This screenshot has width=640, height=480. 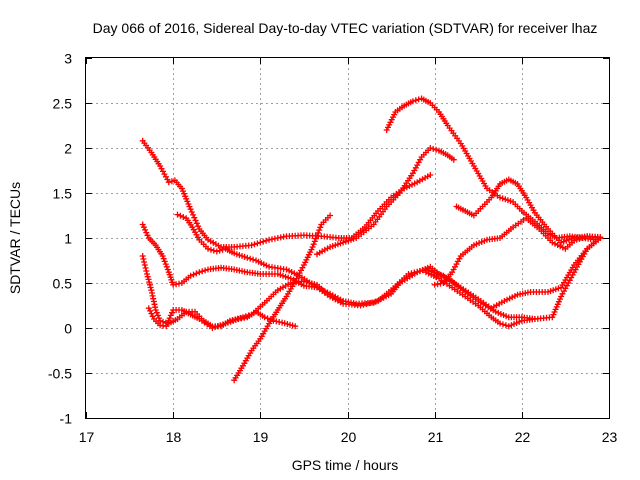 What do you see at coordinates (60, 374) in the screenshot?
I see `y-tick-label: -0.5` at bounding box center [60, 374].